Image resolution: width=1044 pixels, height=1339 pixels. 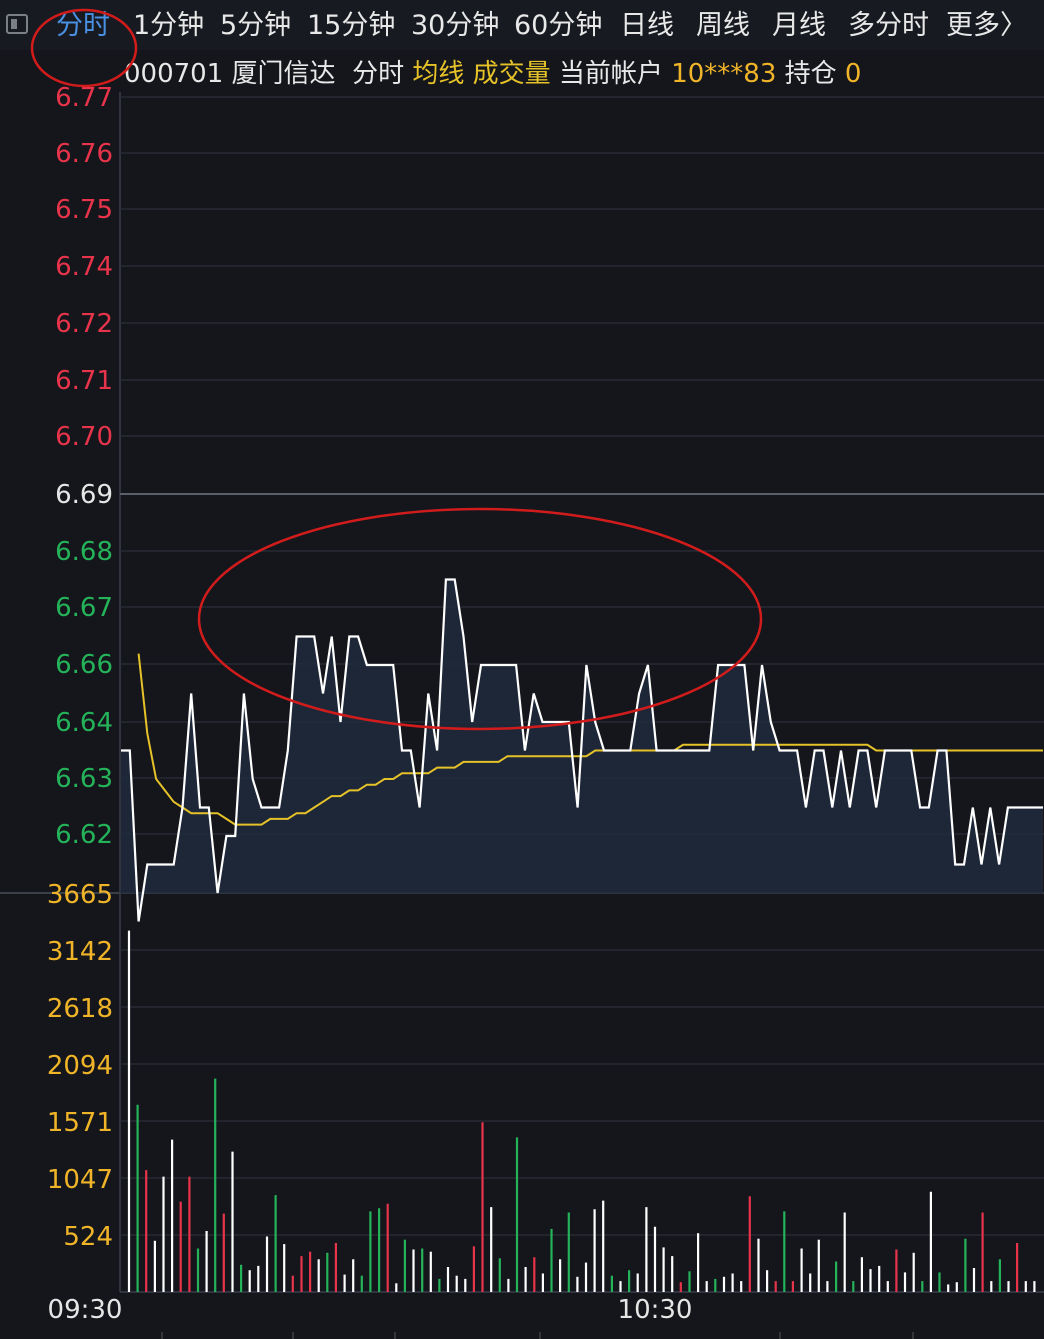 What do you see at coordinates (83, 25) in the screenshot?
I see `tab-intraday: 分时` at bounding box center [83, 25].